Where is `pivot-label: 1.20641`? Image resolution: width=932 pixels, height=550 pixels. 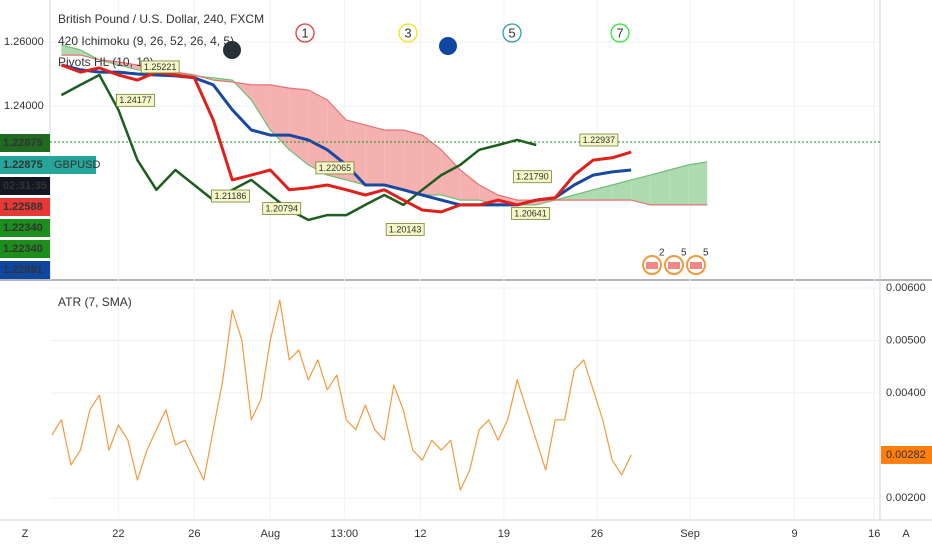
pivot-label: 1.20641 is located at coordinates (530, 213).